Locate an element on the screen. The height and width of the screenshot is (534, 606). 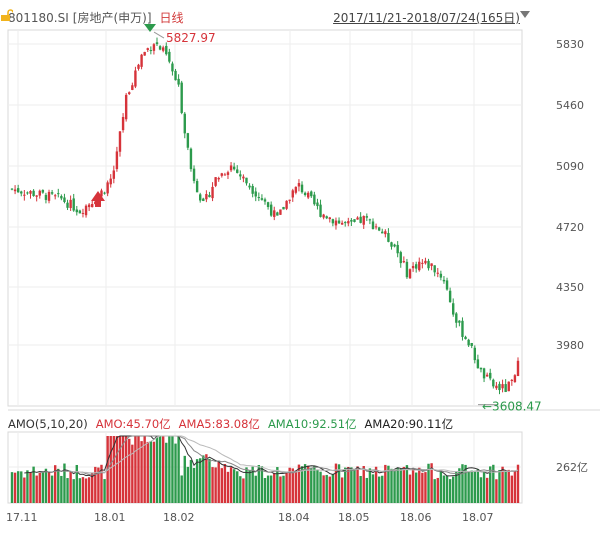
x-tick-label: 18.02 is located at coordinates (179, 517).